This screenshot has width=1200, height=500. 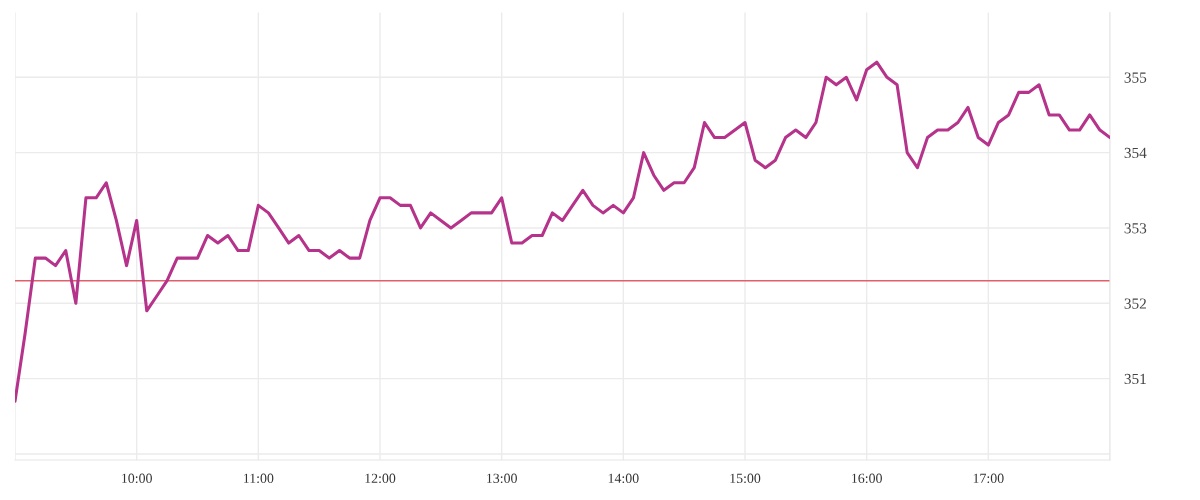 I want to click on x-tick-label: 12:00, so click(x=380, y=478).